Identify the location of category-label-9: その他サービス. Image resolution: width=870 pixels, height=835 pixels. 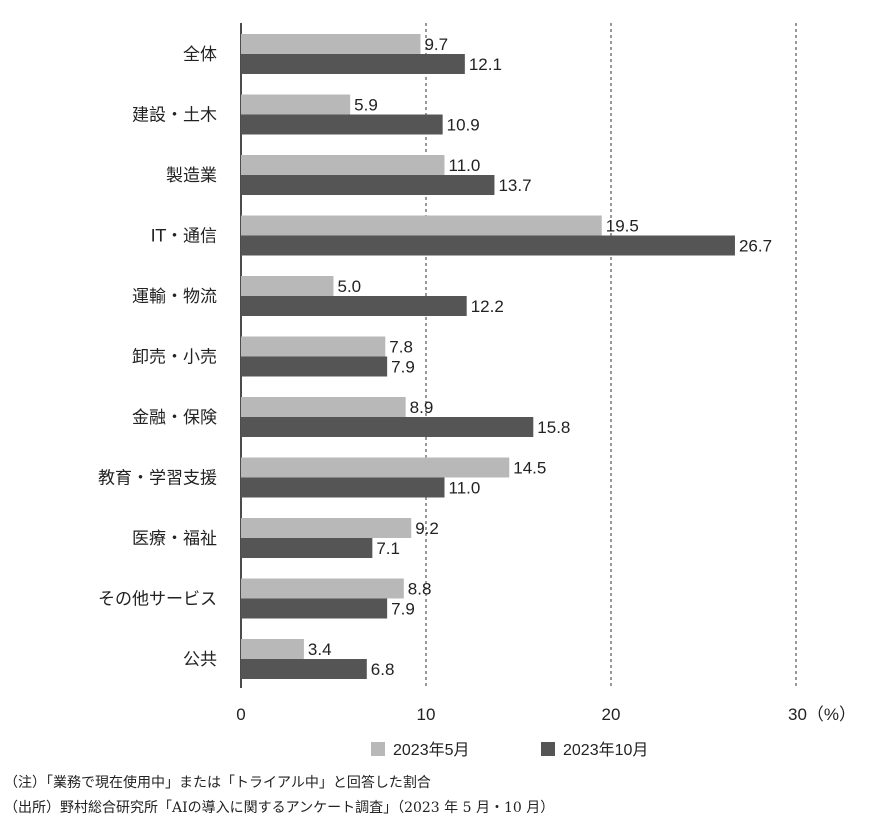
(157, 600).